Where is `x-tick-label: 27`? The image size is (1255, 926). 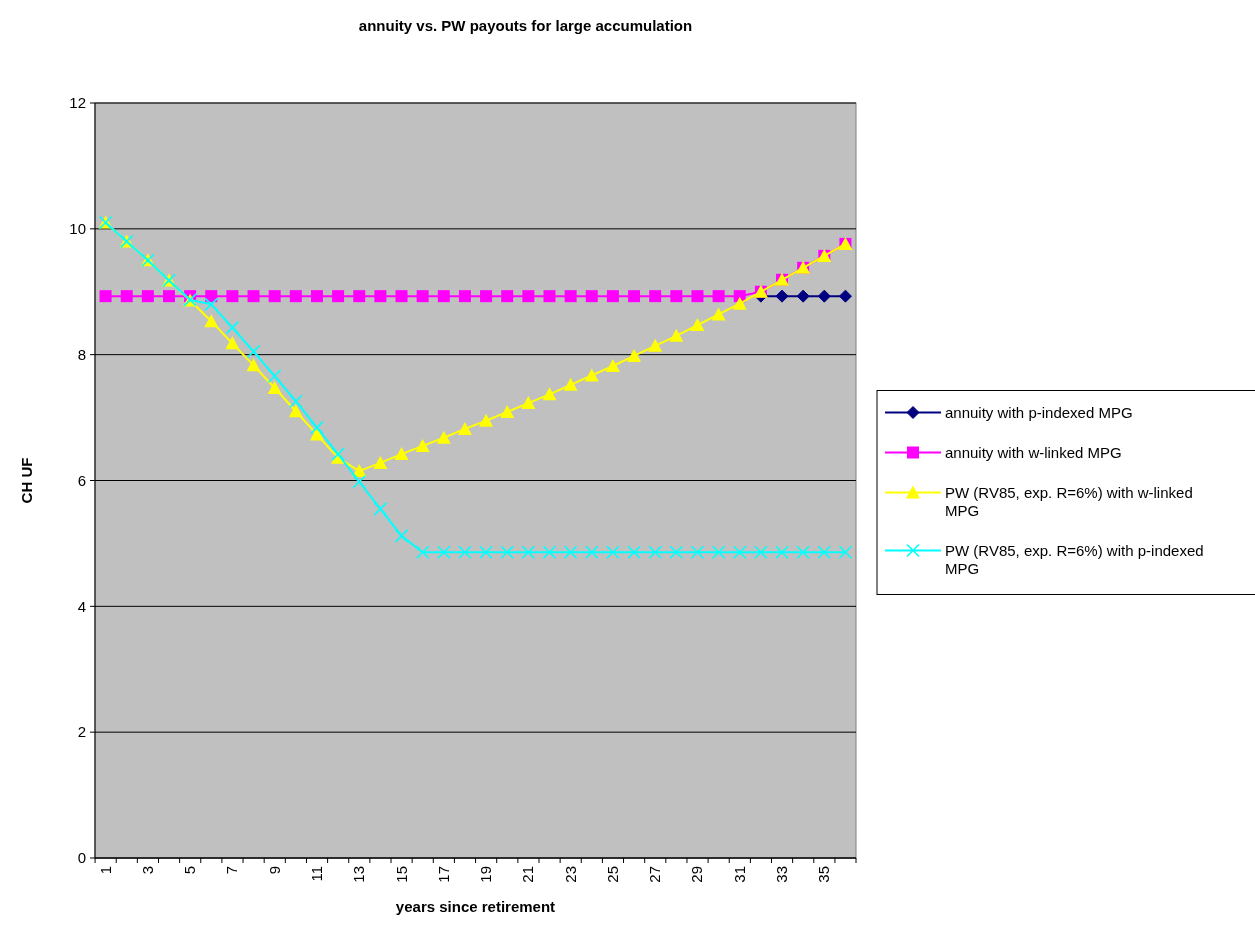
x-tick-label: 27 is located at coordinates (655, 874).